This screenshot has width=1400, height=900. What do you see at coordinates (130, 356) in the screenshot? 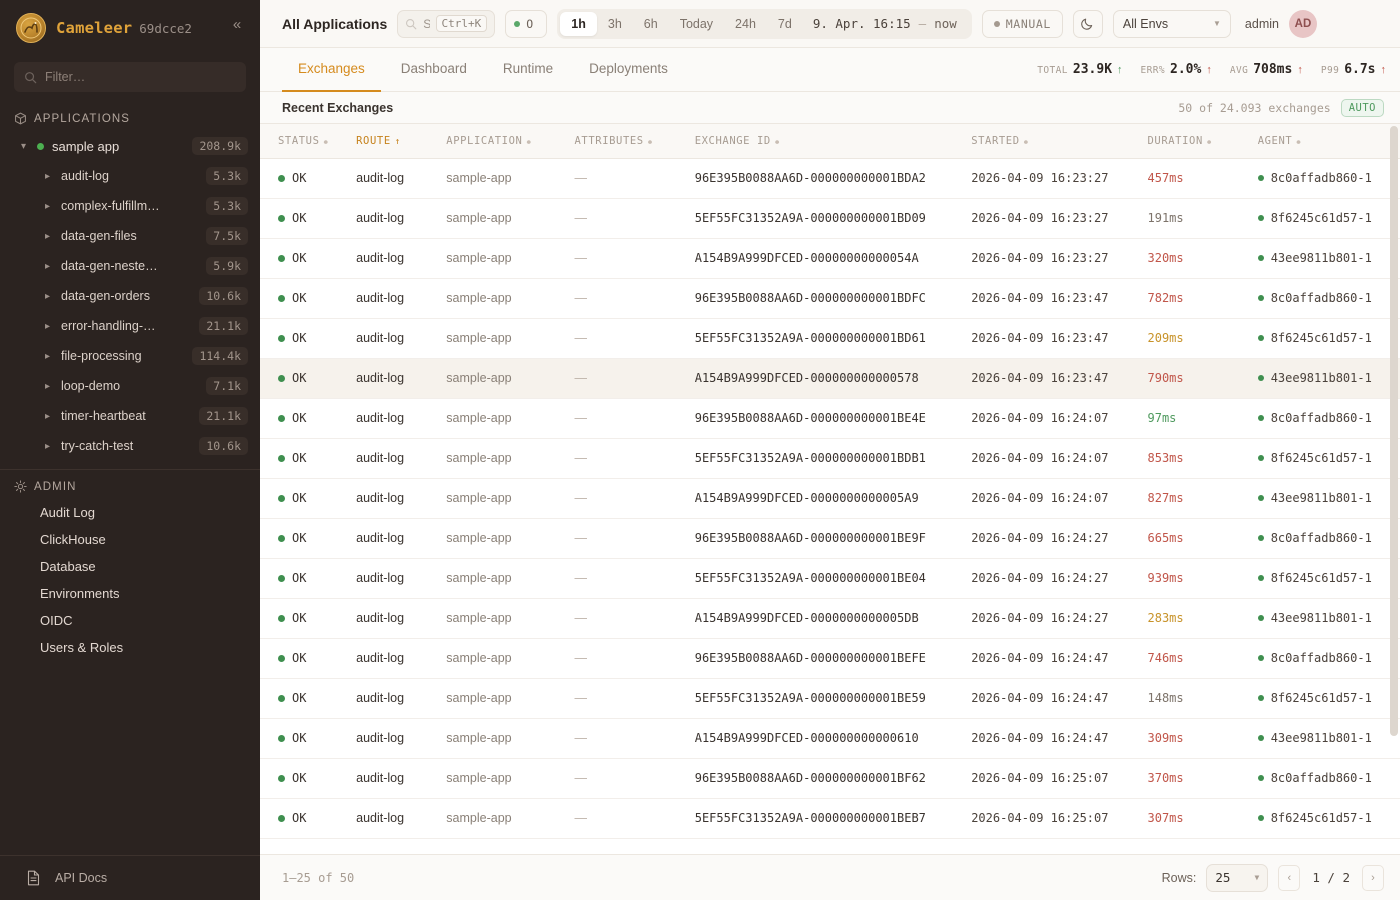
I see `sidebar-item-file-processing: ▸ file-processing 114.4k` at bounding box center [130, 356].